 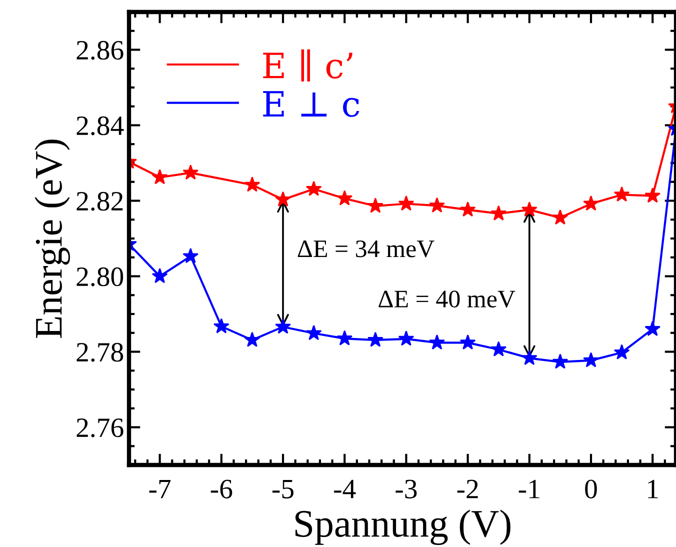 What do you see at coordinates (406, 489) in the screenshot?
I see `x-tick-label: -3` at bounding box center [406, 489].